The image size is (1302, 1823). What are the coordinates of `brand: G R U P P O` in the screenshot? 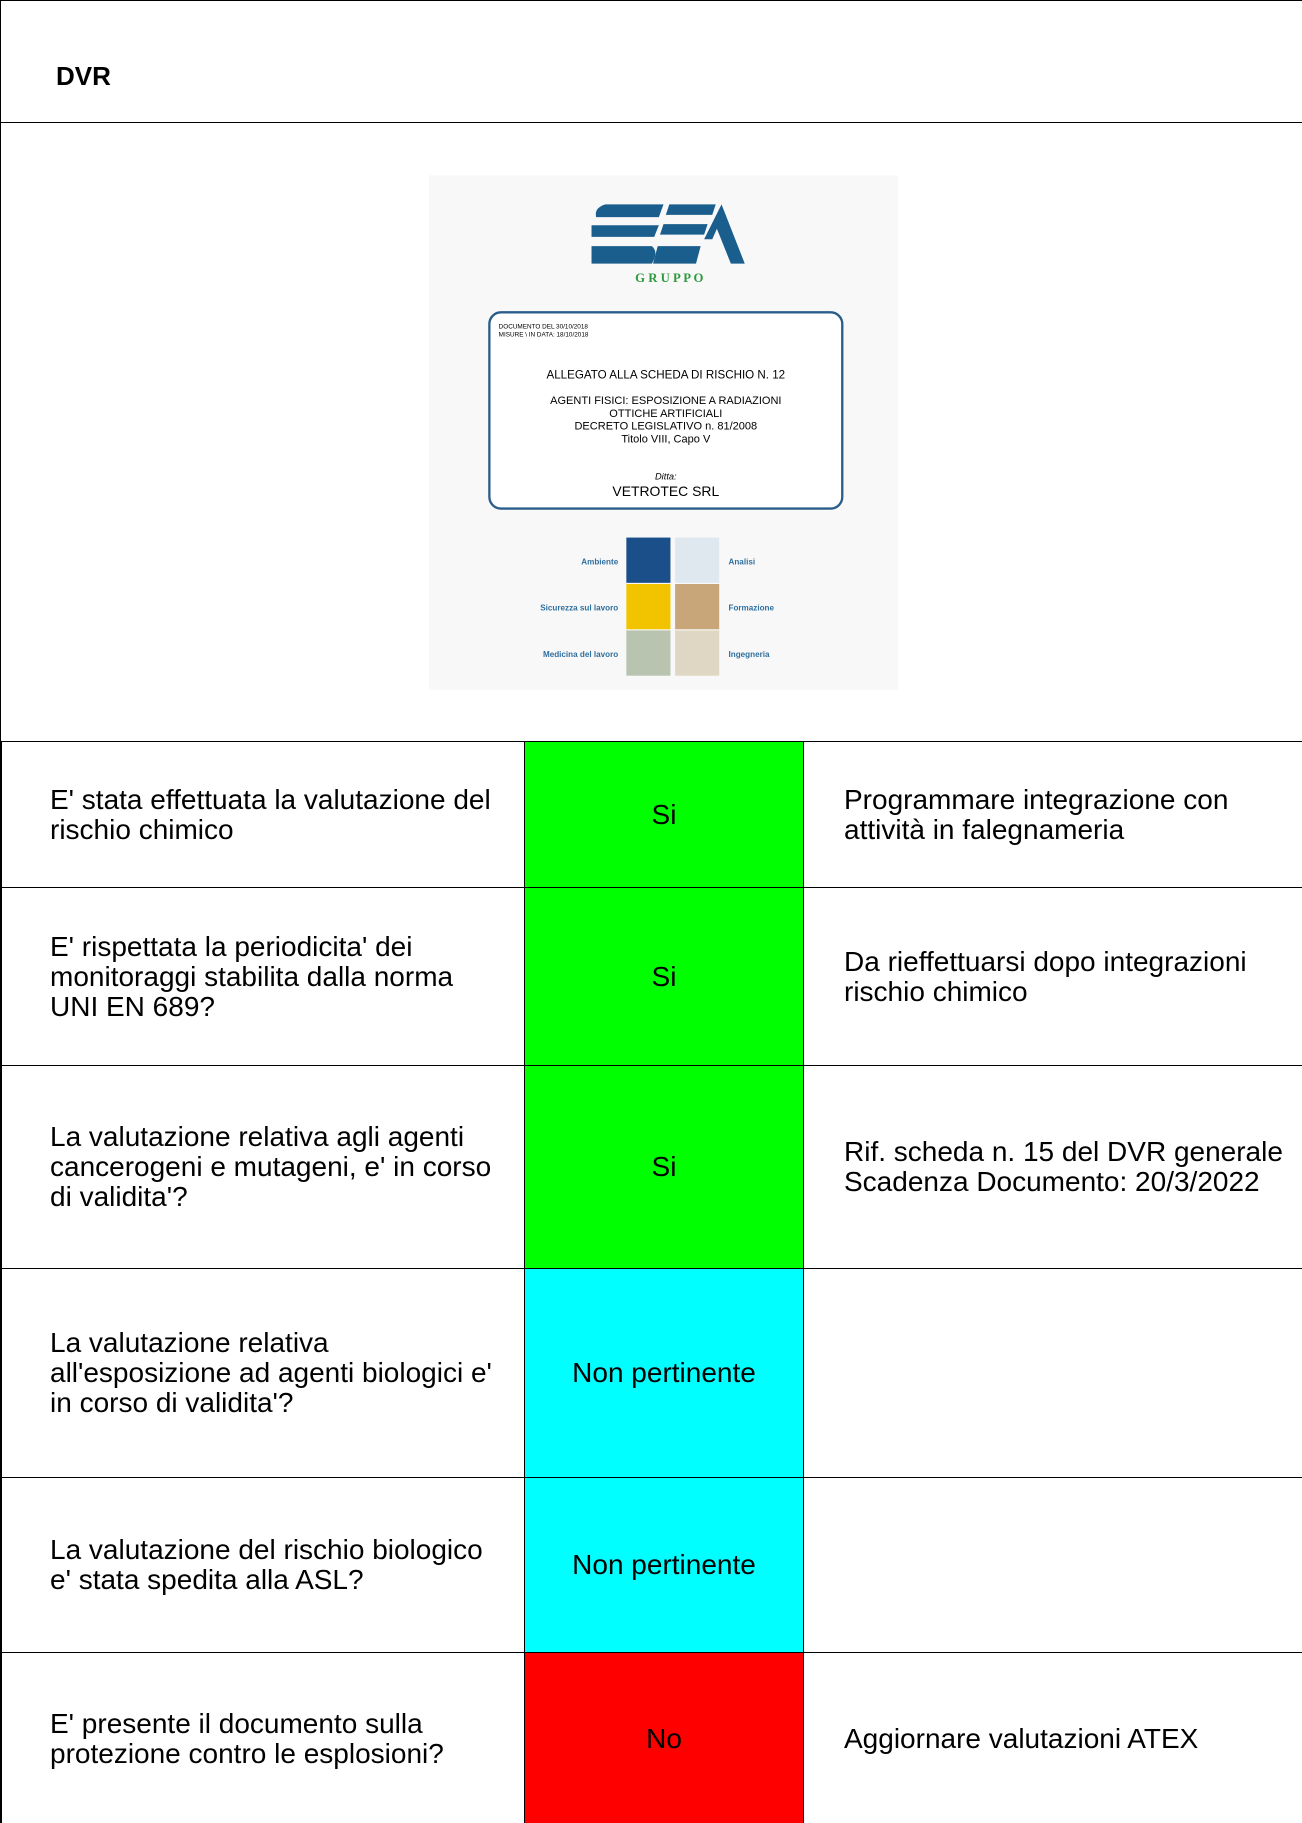 It's located at (669, 278).